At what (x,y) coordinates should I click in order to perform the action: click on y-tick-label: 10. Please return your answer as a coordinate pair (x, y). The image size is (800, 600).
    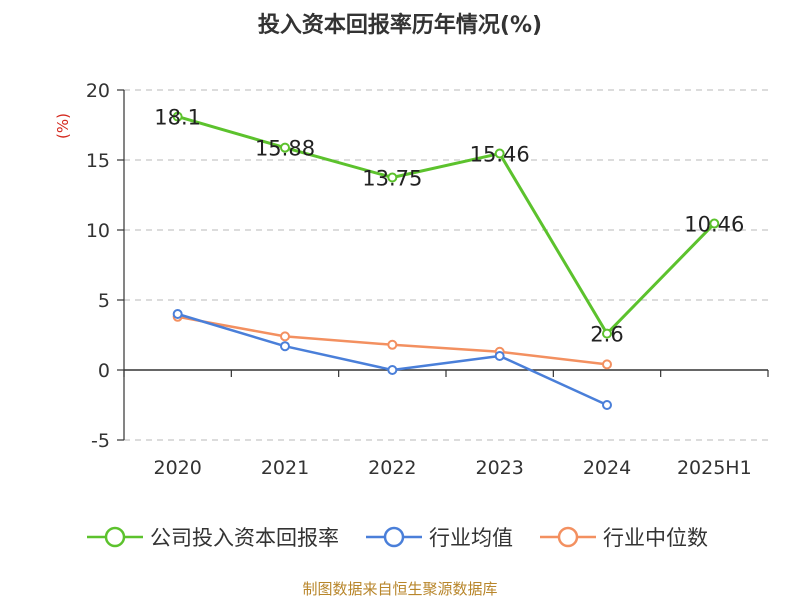
    Looking at the image, I should click on (98, 231).